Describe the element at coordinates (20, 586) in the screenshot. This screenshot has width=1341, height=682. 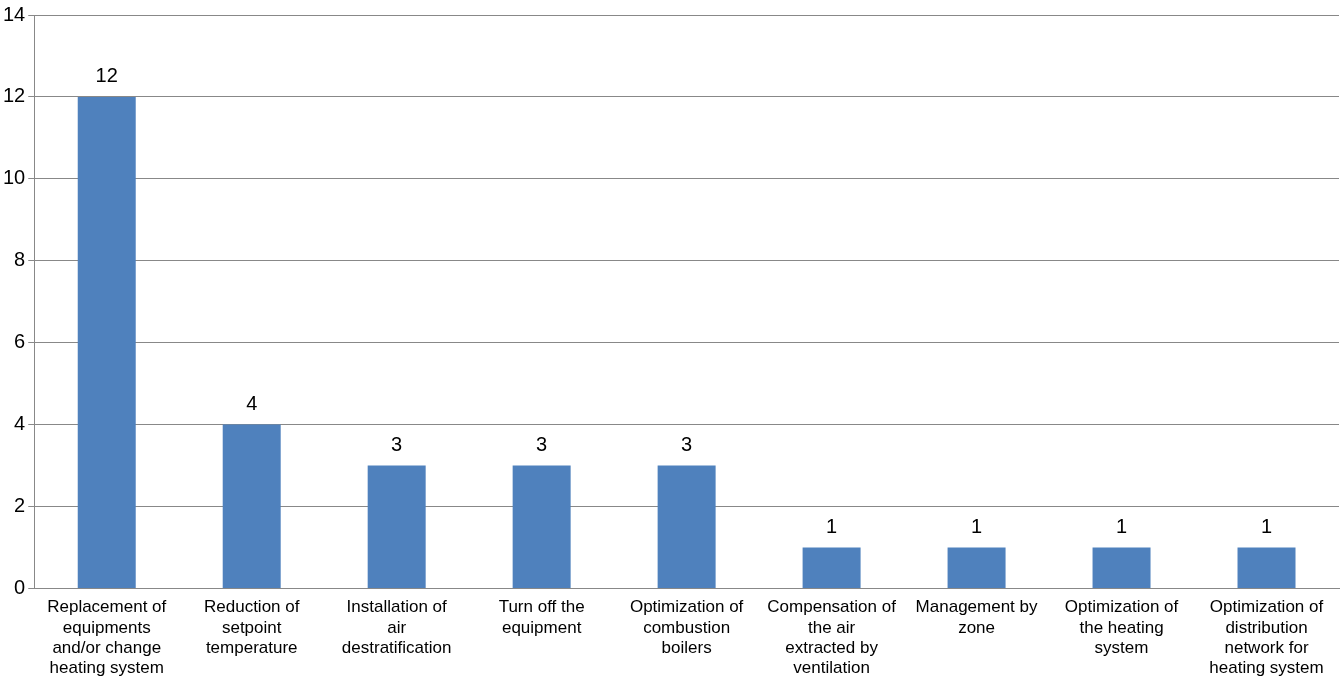
I see `y-tick-label: 0` at that location.